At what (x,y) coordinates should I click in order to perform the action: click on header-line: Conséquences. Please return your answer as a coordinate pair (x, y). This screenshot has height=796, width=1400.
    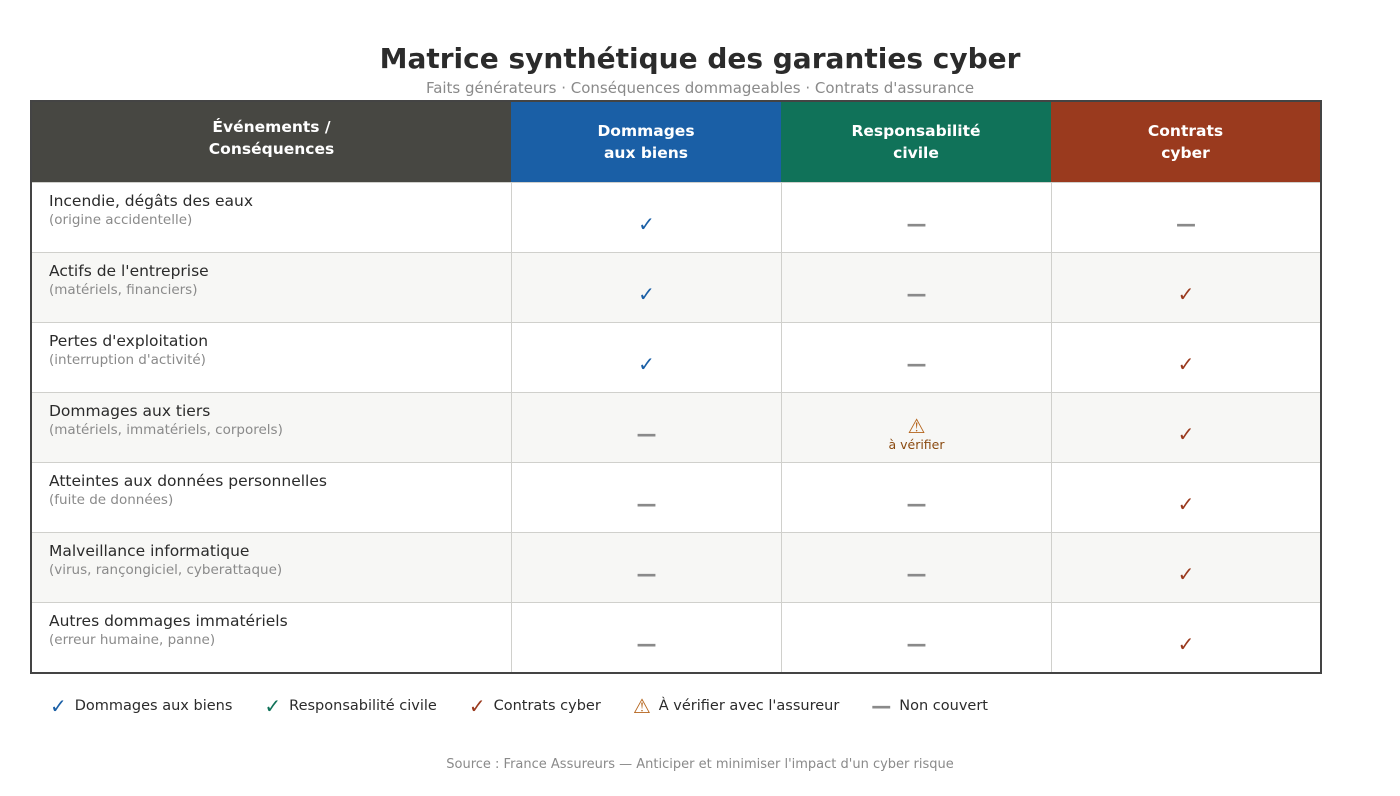
    Looking at the image, I should click on (271, 149).